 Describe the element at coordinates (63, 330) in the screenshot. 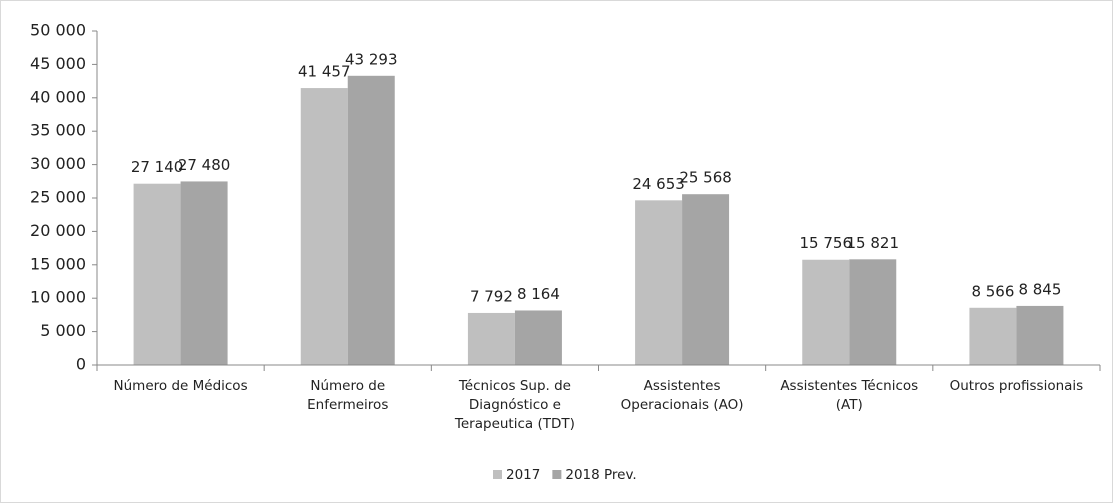

I see `y-tick-label: 5 000` at that location.